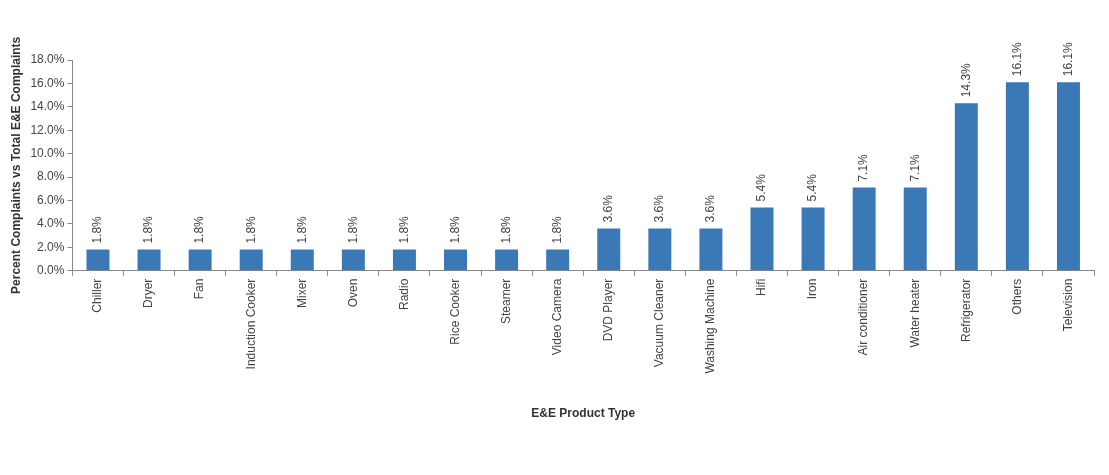 The image size is (1109, 475). What do you see at coordinates (199, 289) in the screenshot?
I see `x-tick-label: Fan` at bounding box center [199, 289].